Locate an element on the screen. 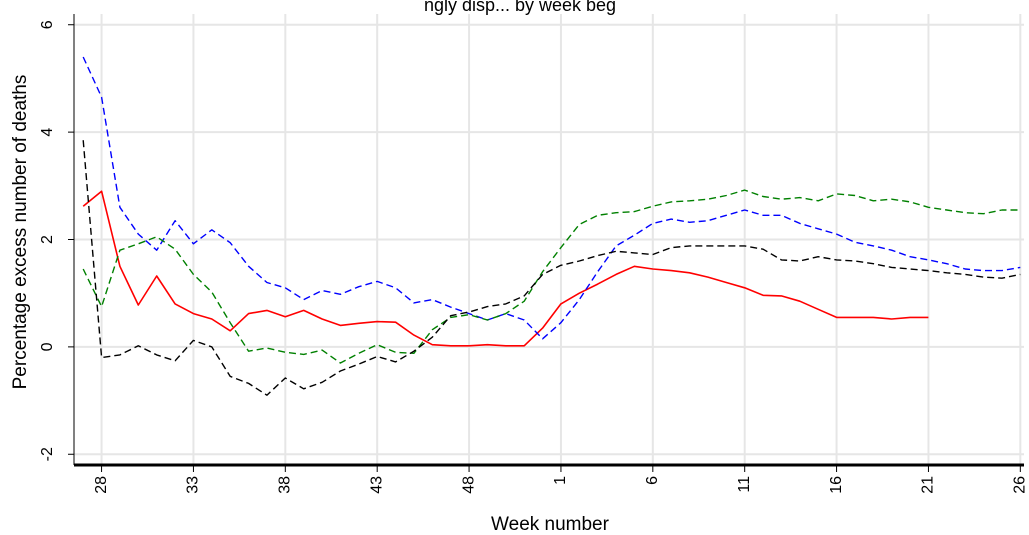  y-tick-label-4: 6 is located at coordinates (47, 24).